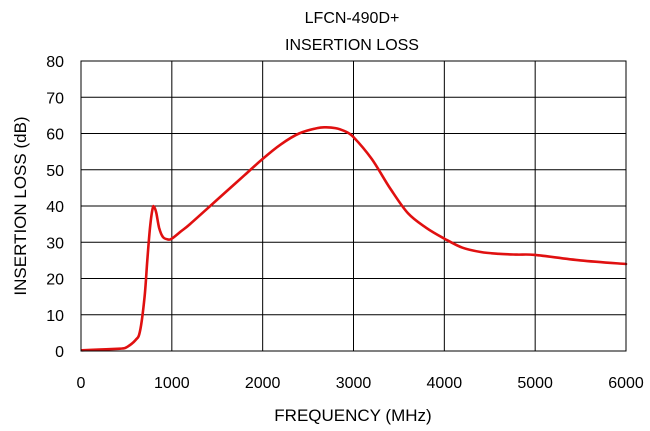 This screenshot has height=431, width=650. Describe the element at coordinates (626, 383) in the screenshot. I see `x-tick-label: 6000` at that location.